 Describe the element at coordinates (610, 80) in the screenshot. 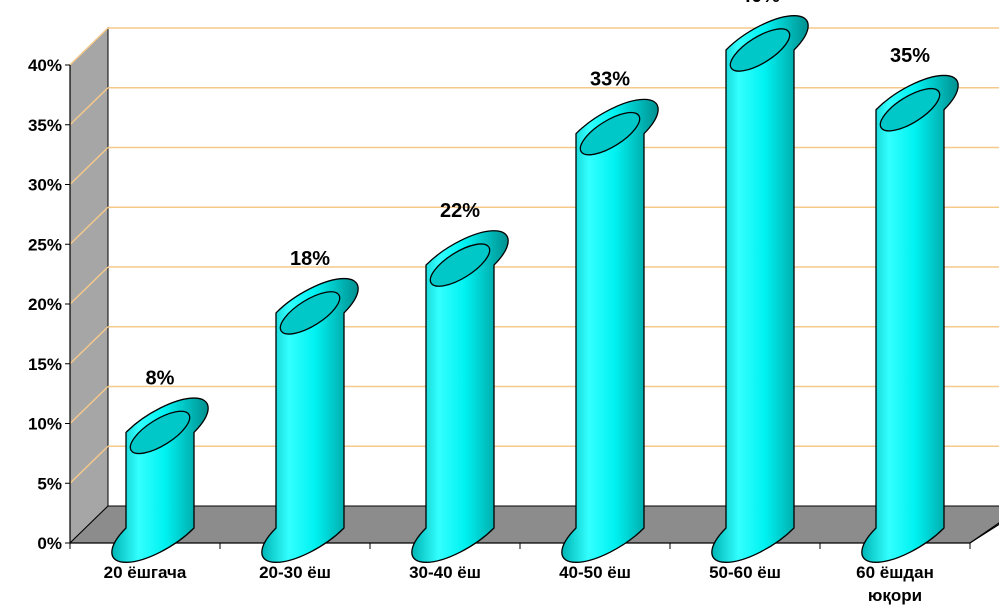

I see `data-label: 33%` at that location.